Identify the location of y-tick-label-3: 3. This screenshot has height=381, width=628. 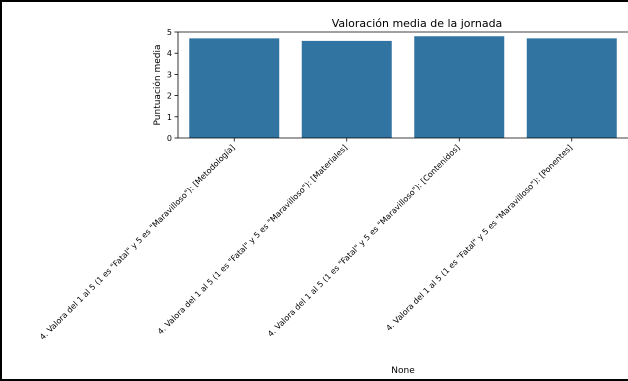
(169, 74).